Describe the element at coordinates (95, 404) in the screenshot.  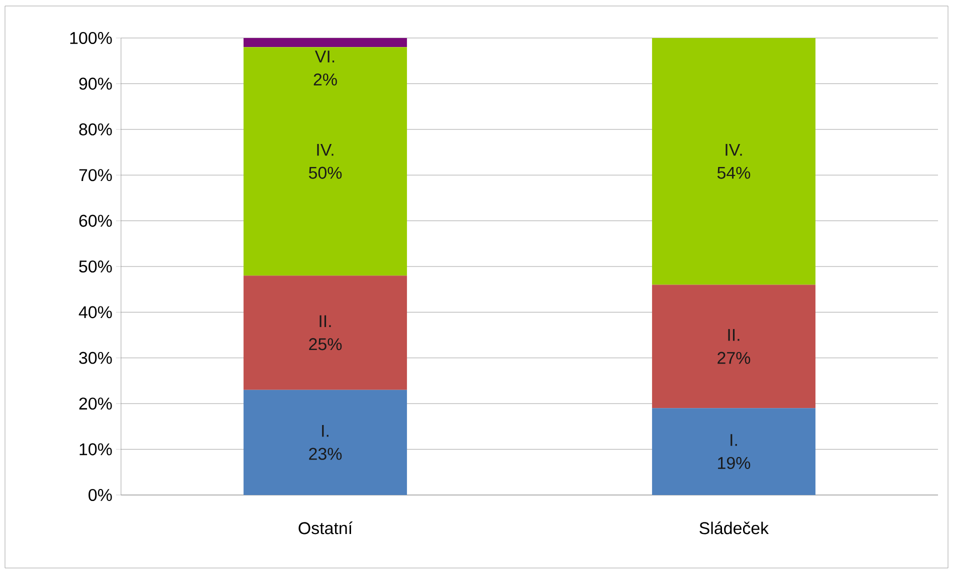
I see `y-tick-label: 20%` at that location.